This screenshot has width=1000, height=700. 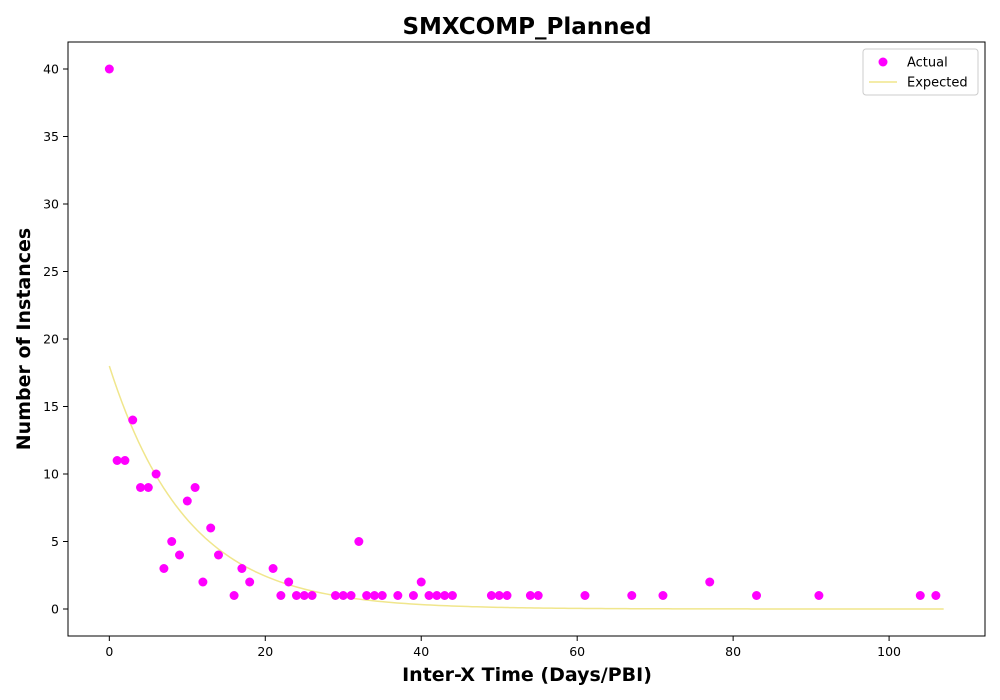 What do you see at coordinates (883, 62) in the screenshot?
I see `legend-marker-actual` at bounding box center [883, 62].